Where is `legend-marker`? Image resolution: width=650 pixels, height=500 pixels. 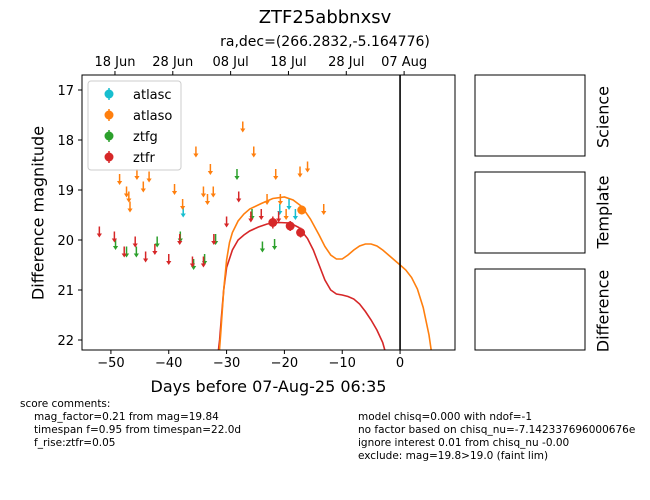 legend-marker is located at coordinates (109, 115).